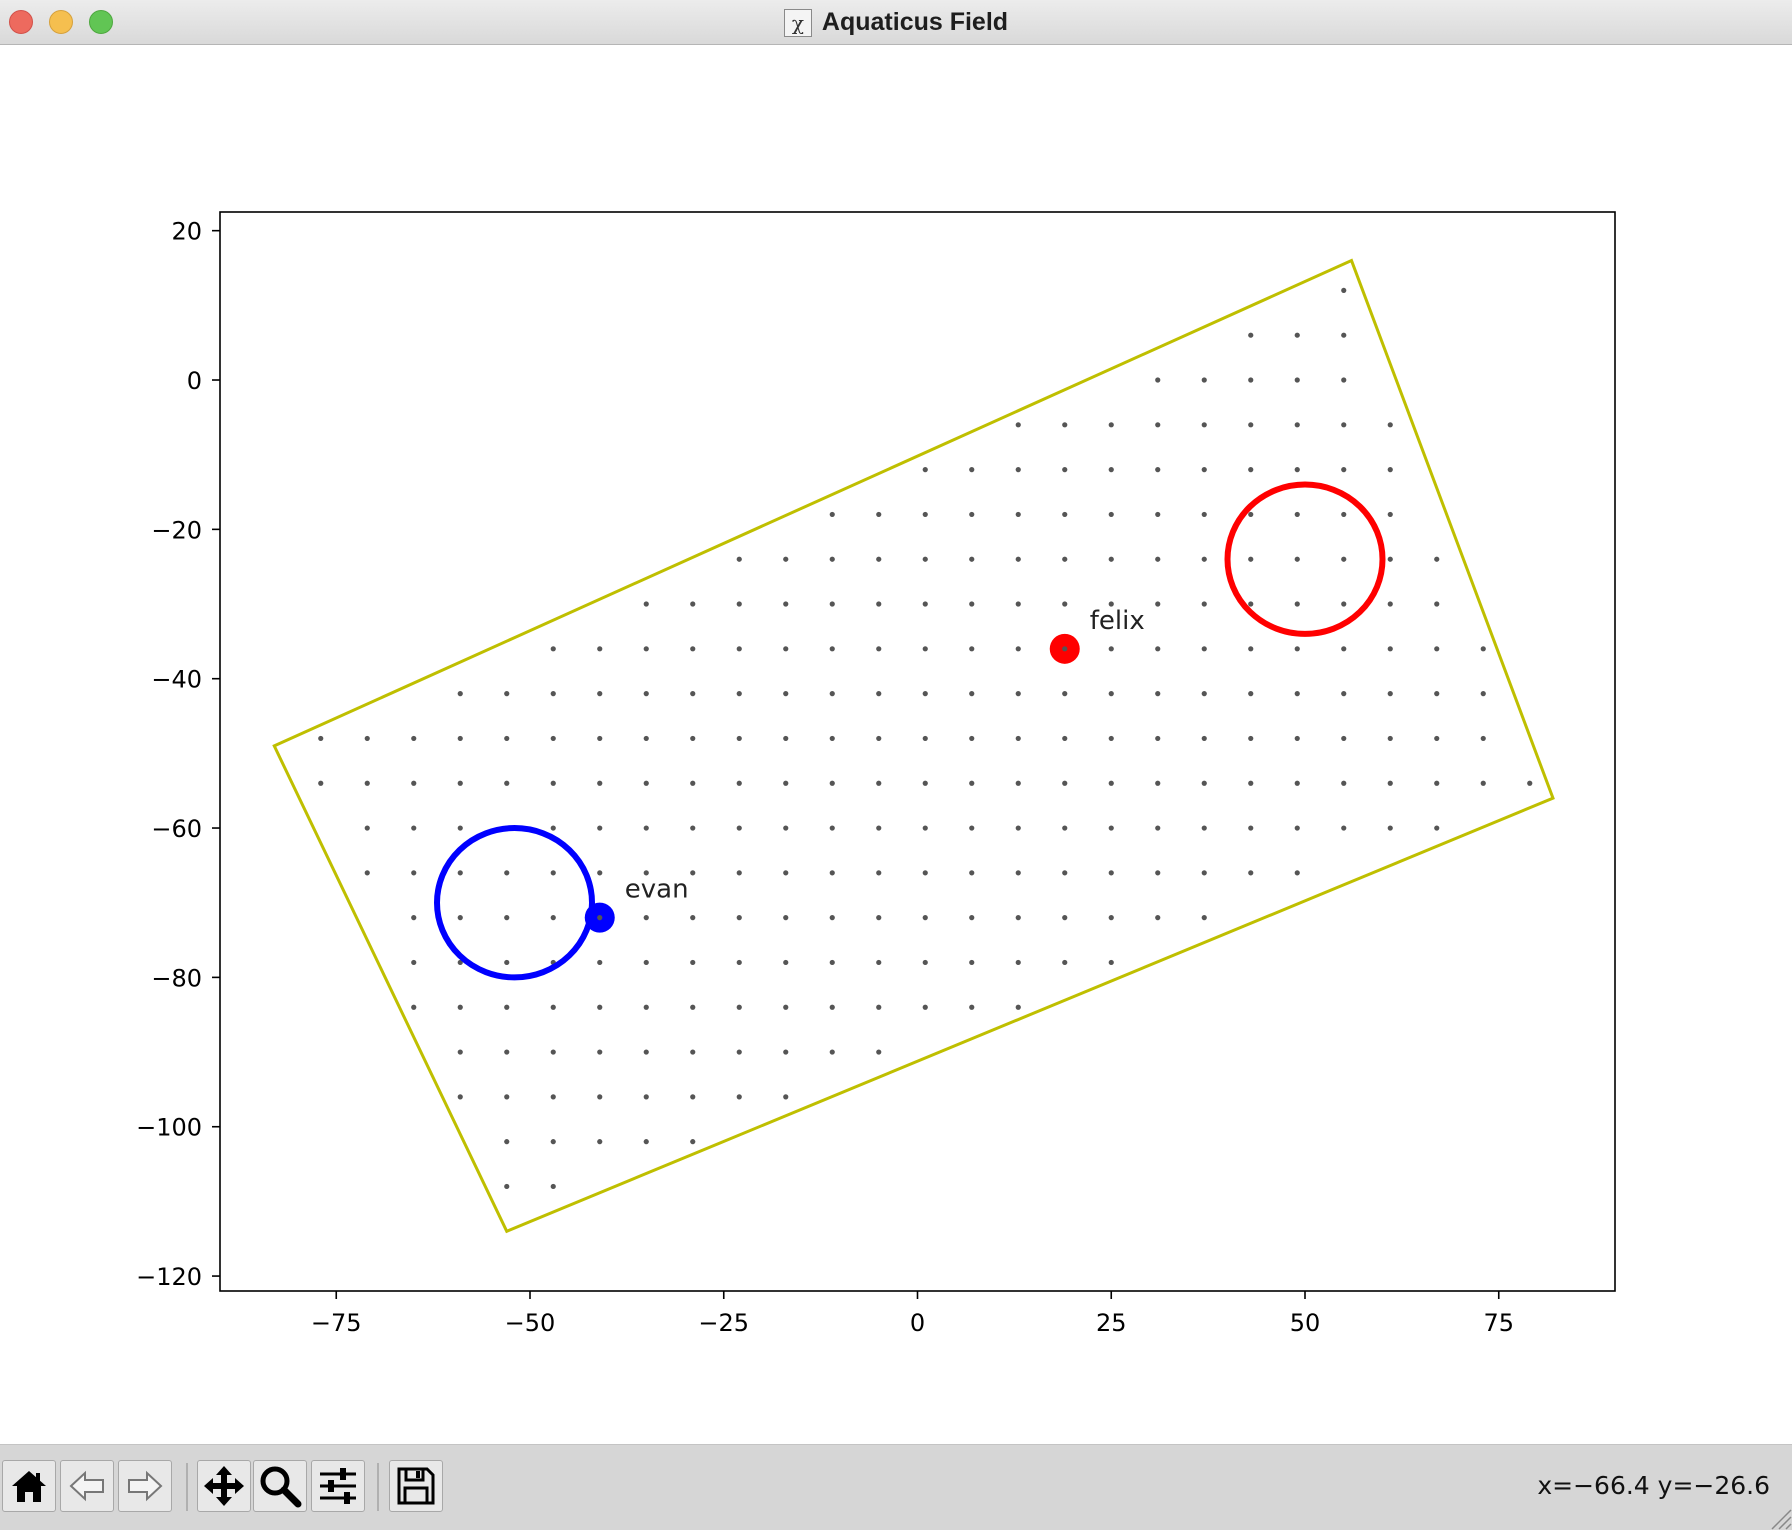 The width and height of the screenshot is (1792, 1530). I want to click on y-tick-label: 20, so click(186, 232).